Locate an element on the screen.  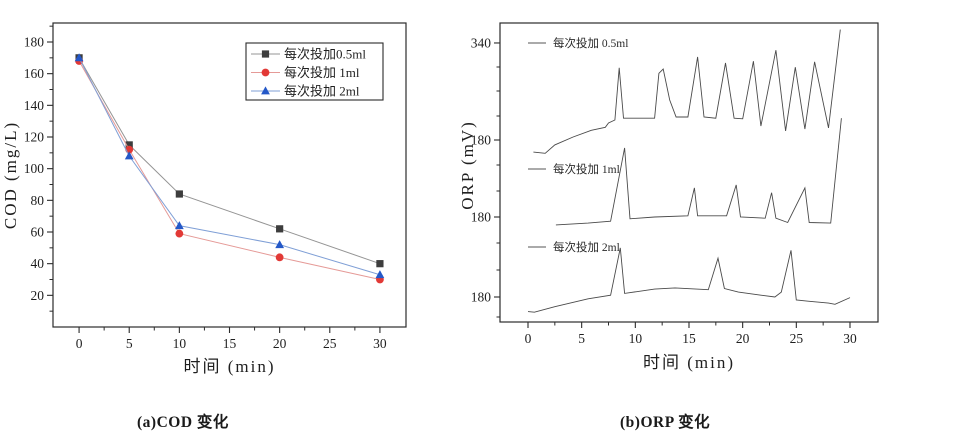
cod-x-tick-label: 30 is located at coordinates (380, 343).